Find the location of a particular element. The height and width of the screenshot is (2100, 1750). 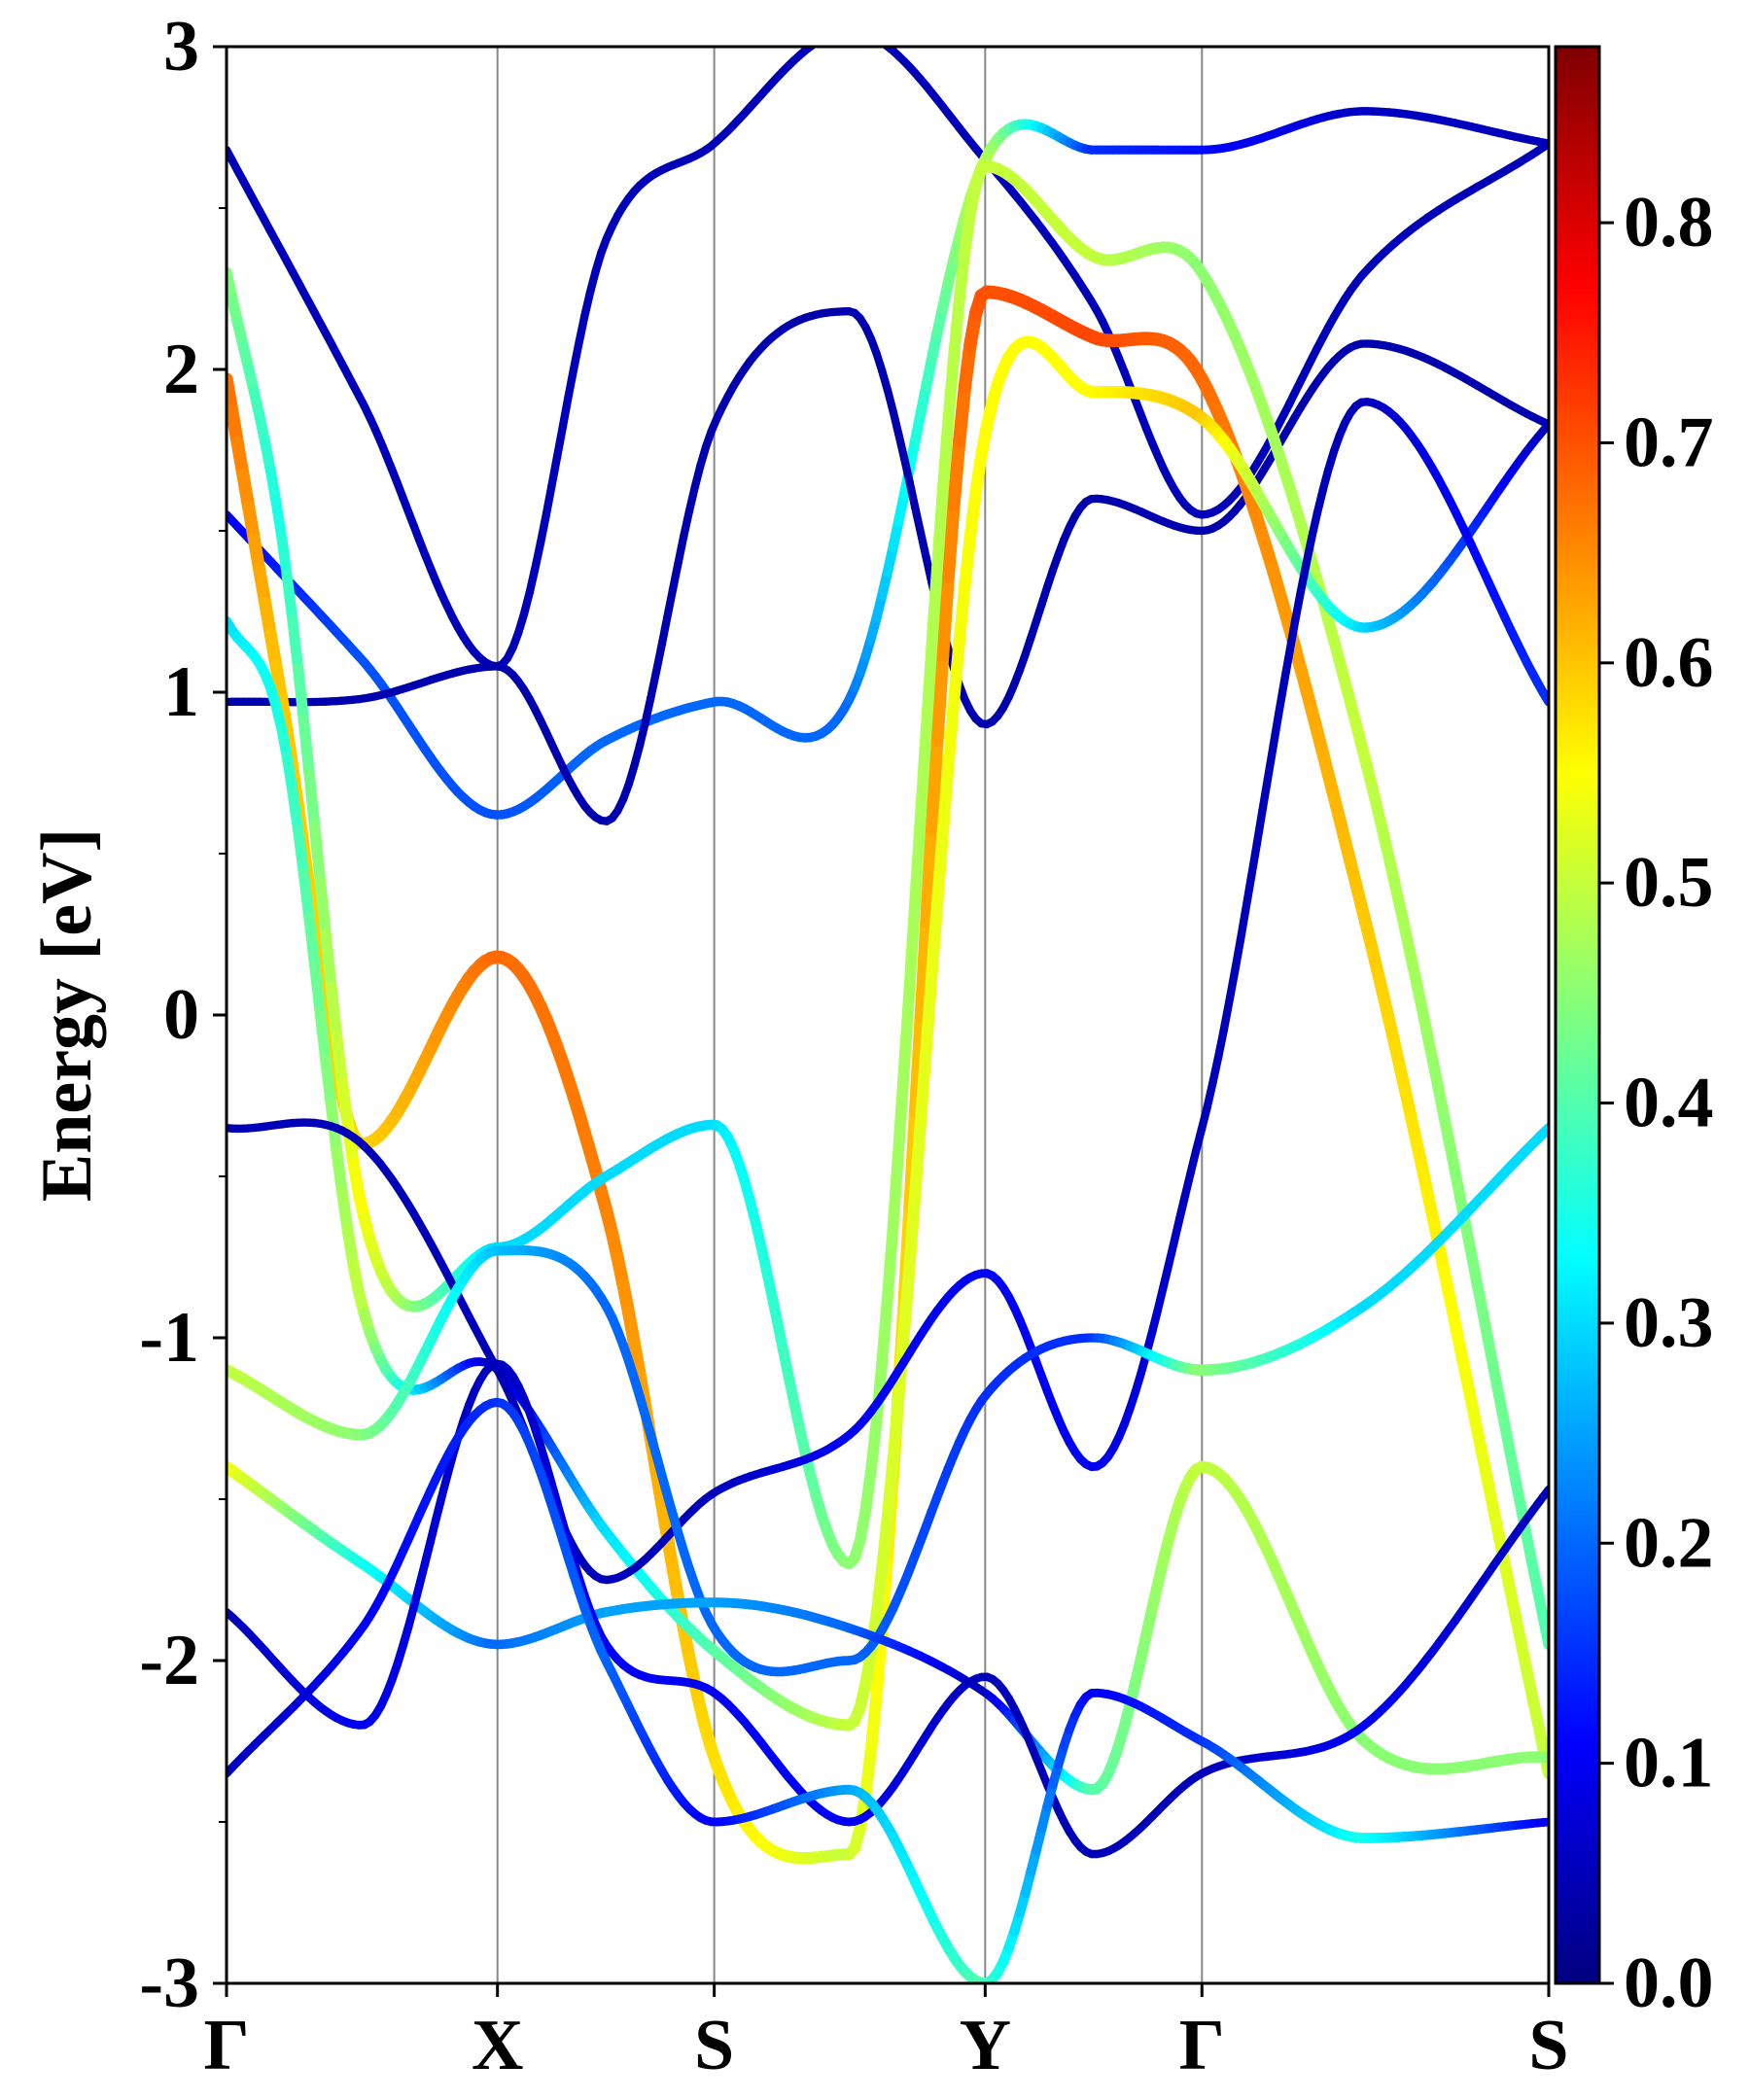

x-tick-label: X is located at coordinates (497, 2045).